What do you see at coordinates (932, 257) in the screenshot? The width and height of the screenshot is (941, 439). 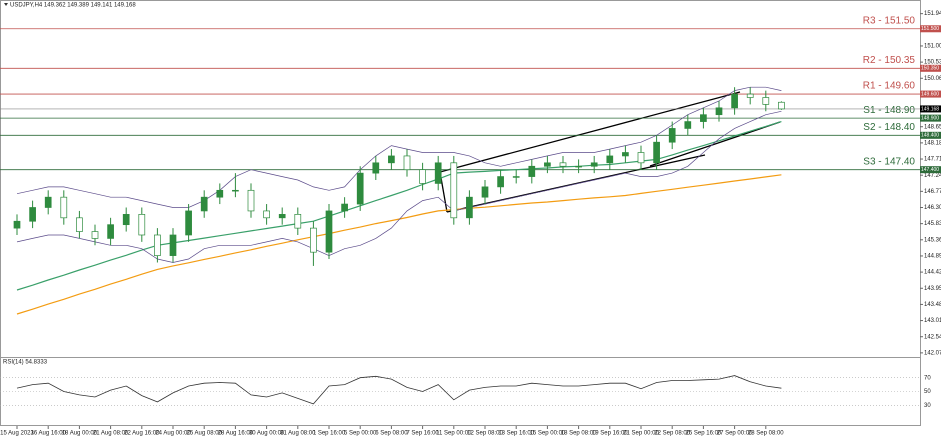 I see `y-tick-label: 144.890` at bounding box center [932, 257].